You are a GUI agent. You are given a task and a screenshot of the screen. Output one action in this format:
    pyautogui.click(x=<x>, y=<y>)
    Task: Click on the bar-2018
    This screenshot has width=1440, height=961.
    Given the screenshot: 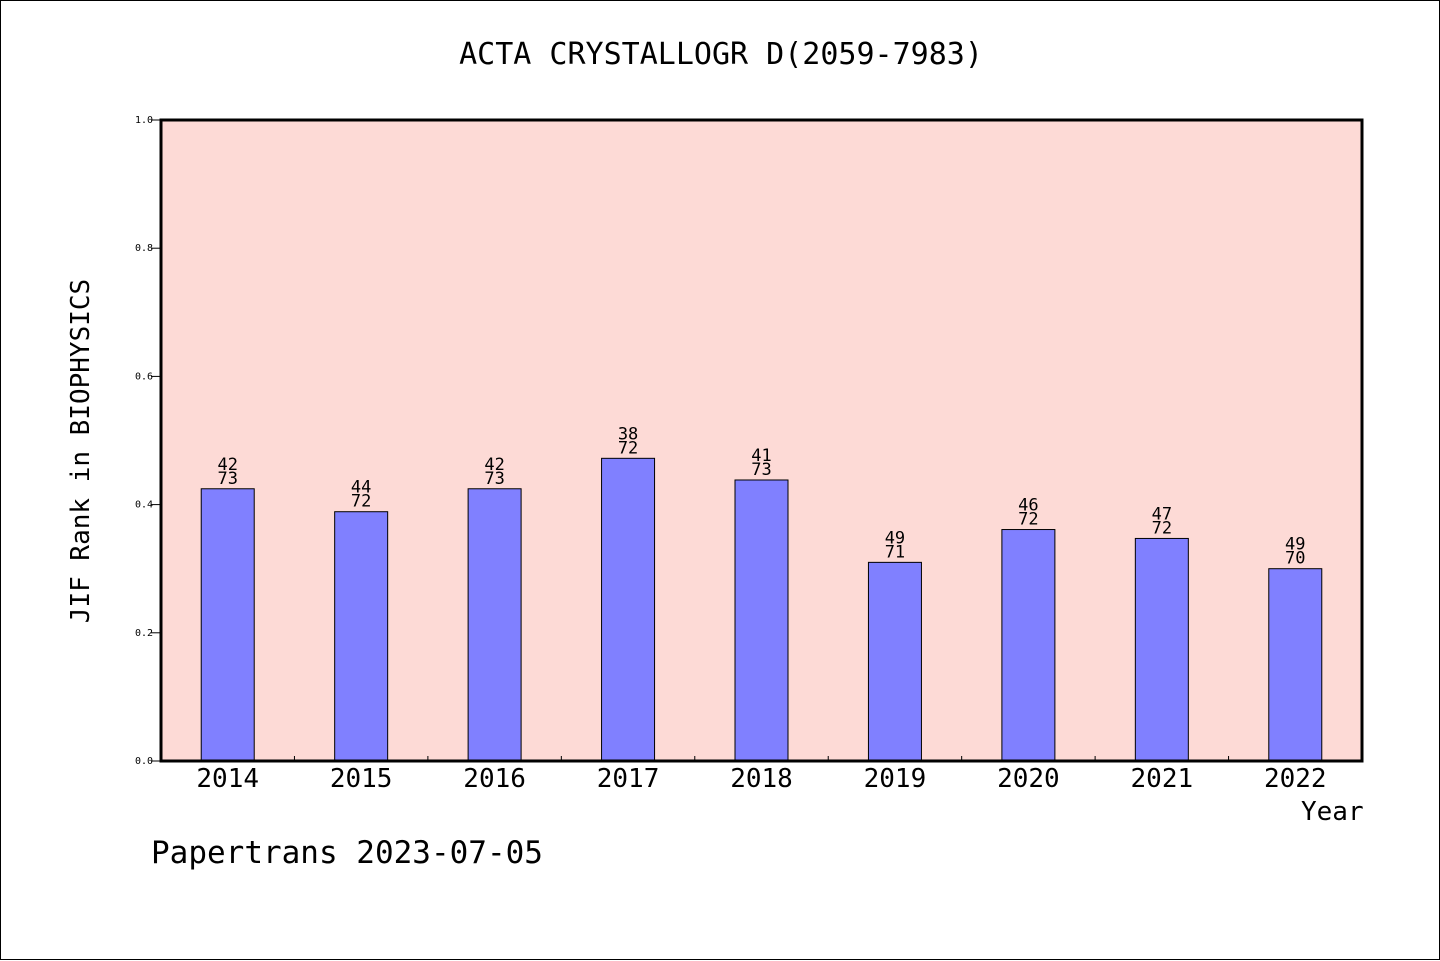 What is the action you would take?
    pyautogui.click(x=761, y=620)
    